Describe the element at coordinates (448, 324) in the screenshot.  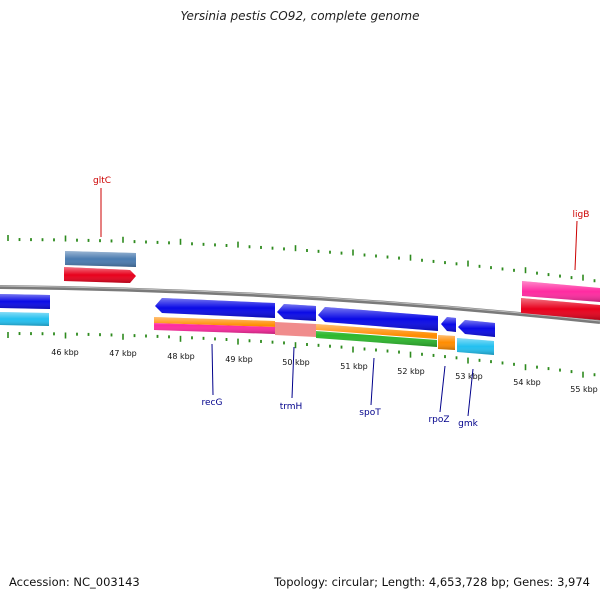
I see `feature-rpoZ-blue` at that location.